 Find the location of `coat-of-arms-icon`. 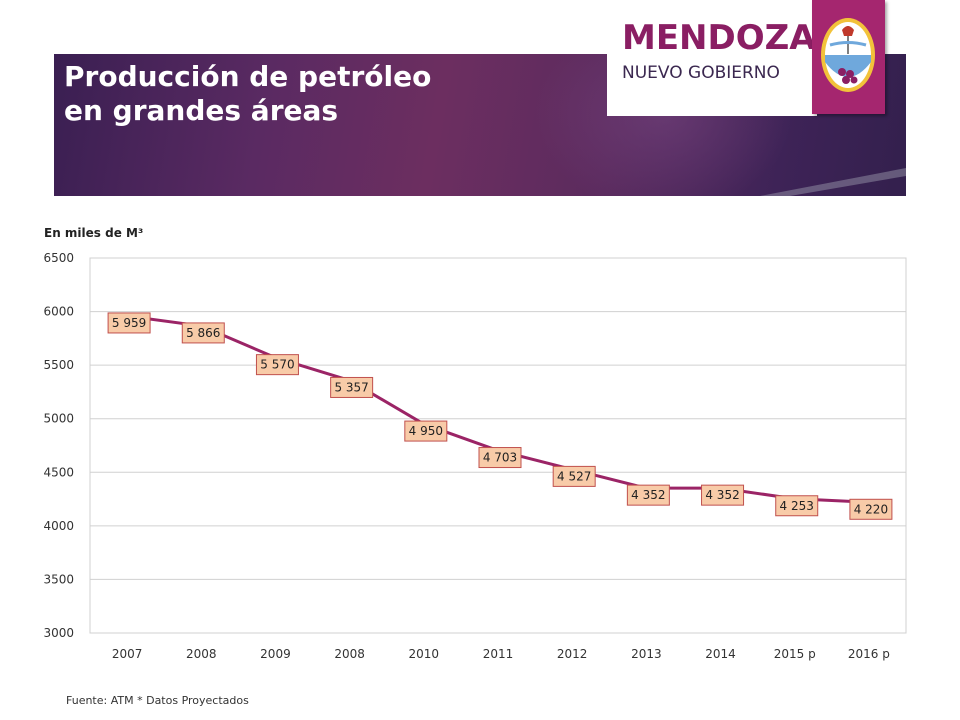

coat-of-arms-icon is located at coordinates (848, 55).